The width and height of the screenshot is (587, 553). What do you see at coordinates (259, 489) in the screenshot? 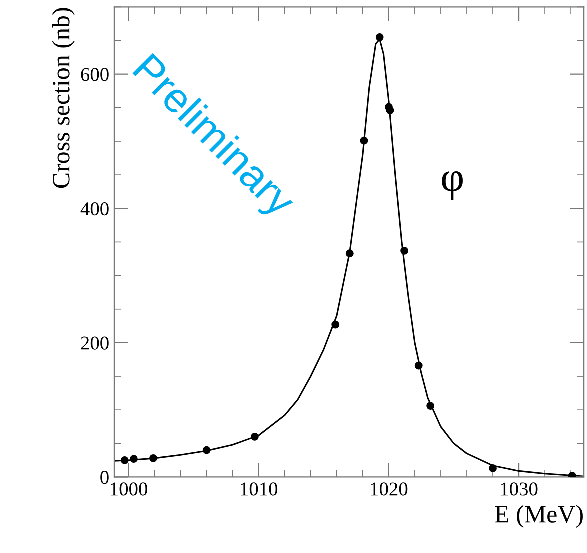
I see `x-tick-label: 1010` at bounding box center [259, 489].